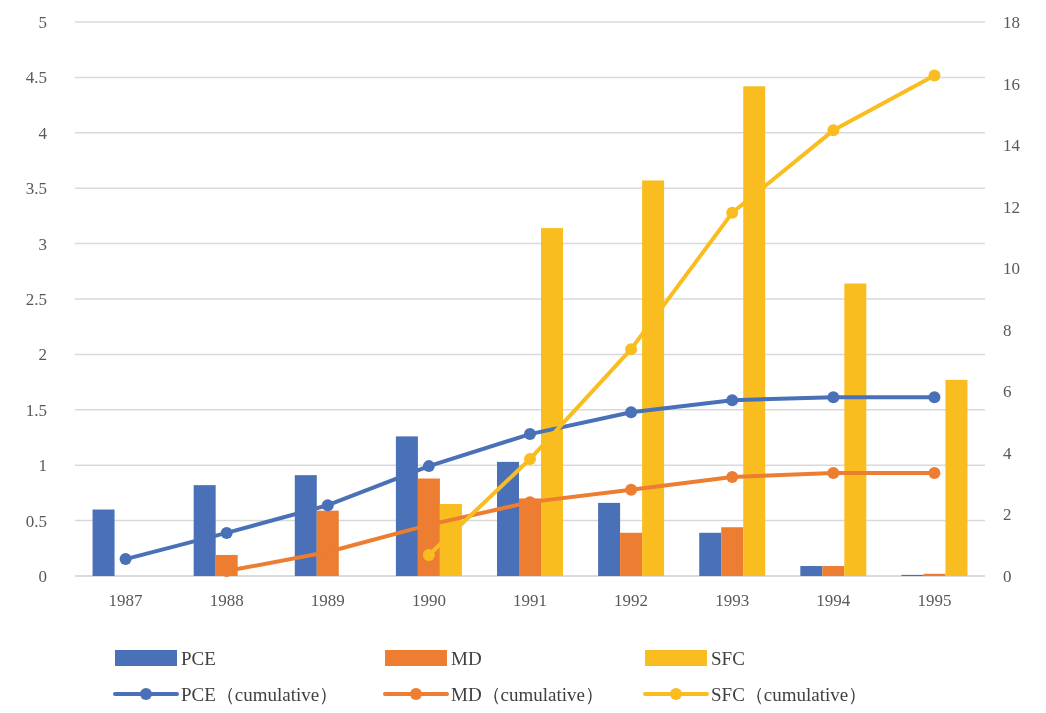  What do you see at coordinates (789, 694) in the screenshot?
I see `legend-label: SFC（cumulative）` at bounding box center [789, 694].